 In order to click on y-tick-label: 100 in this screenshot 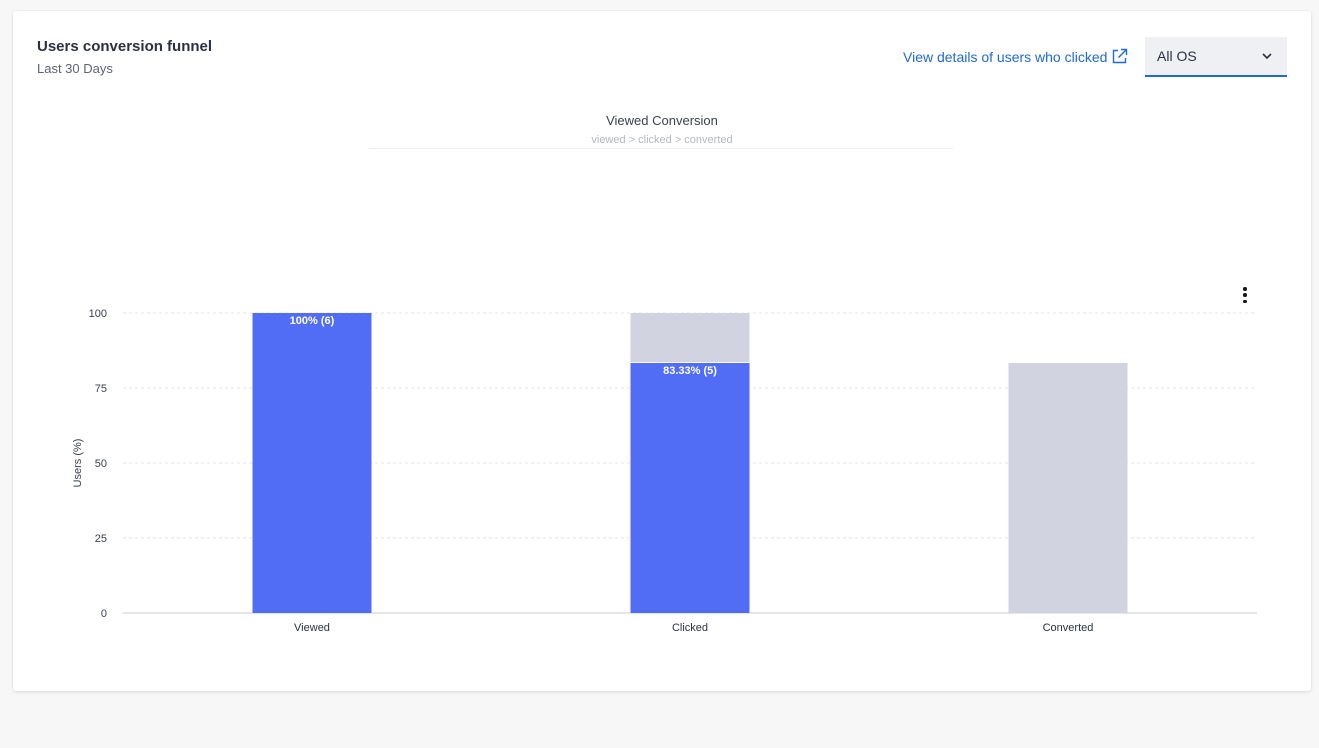, I will do `click(98, 314)`.